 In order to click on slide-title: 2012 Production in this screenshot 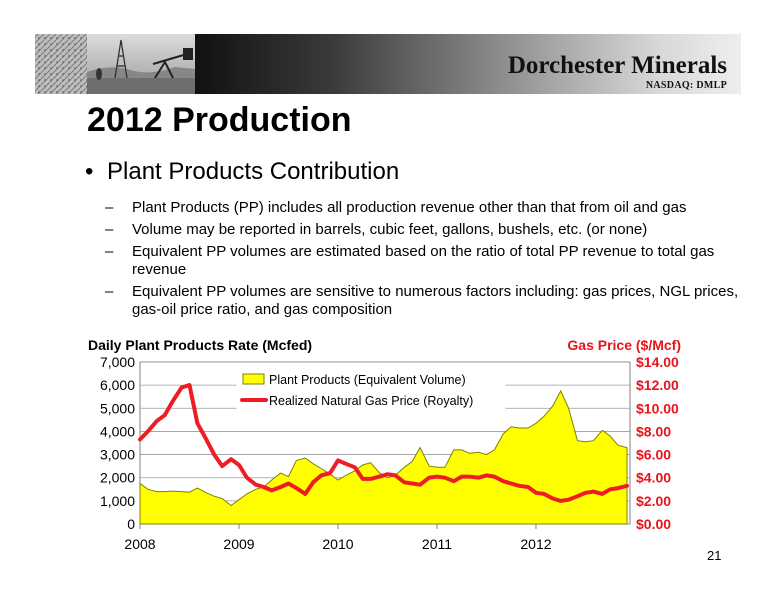, I will do `click(219, 120)`.